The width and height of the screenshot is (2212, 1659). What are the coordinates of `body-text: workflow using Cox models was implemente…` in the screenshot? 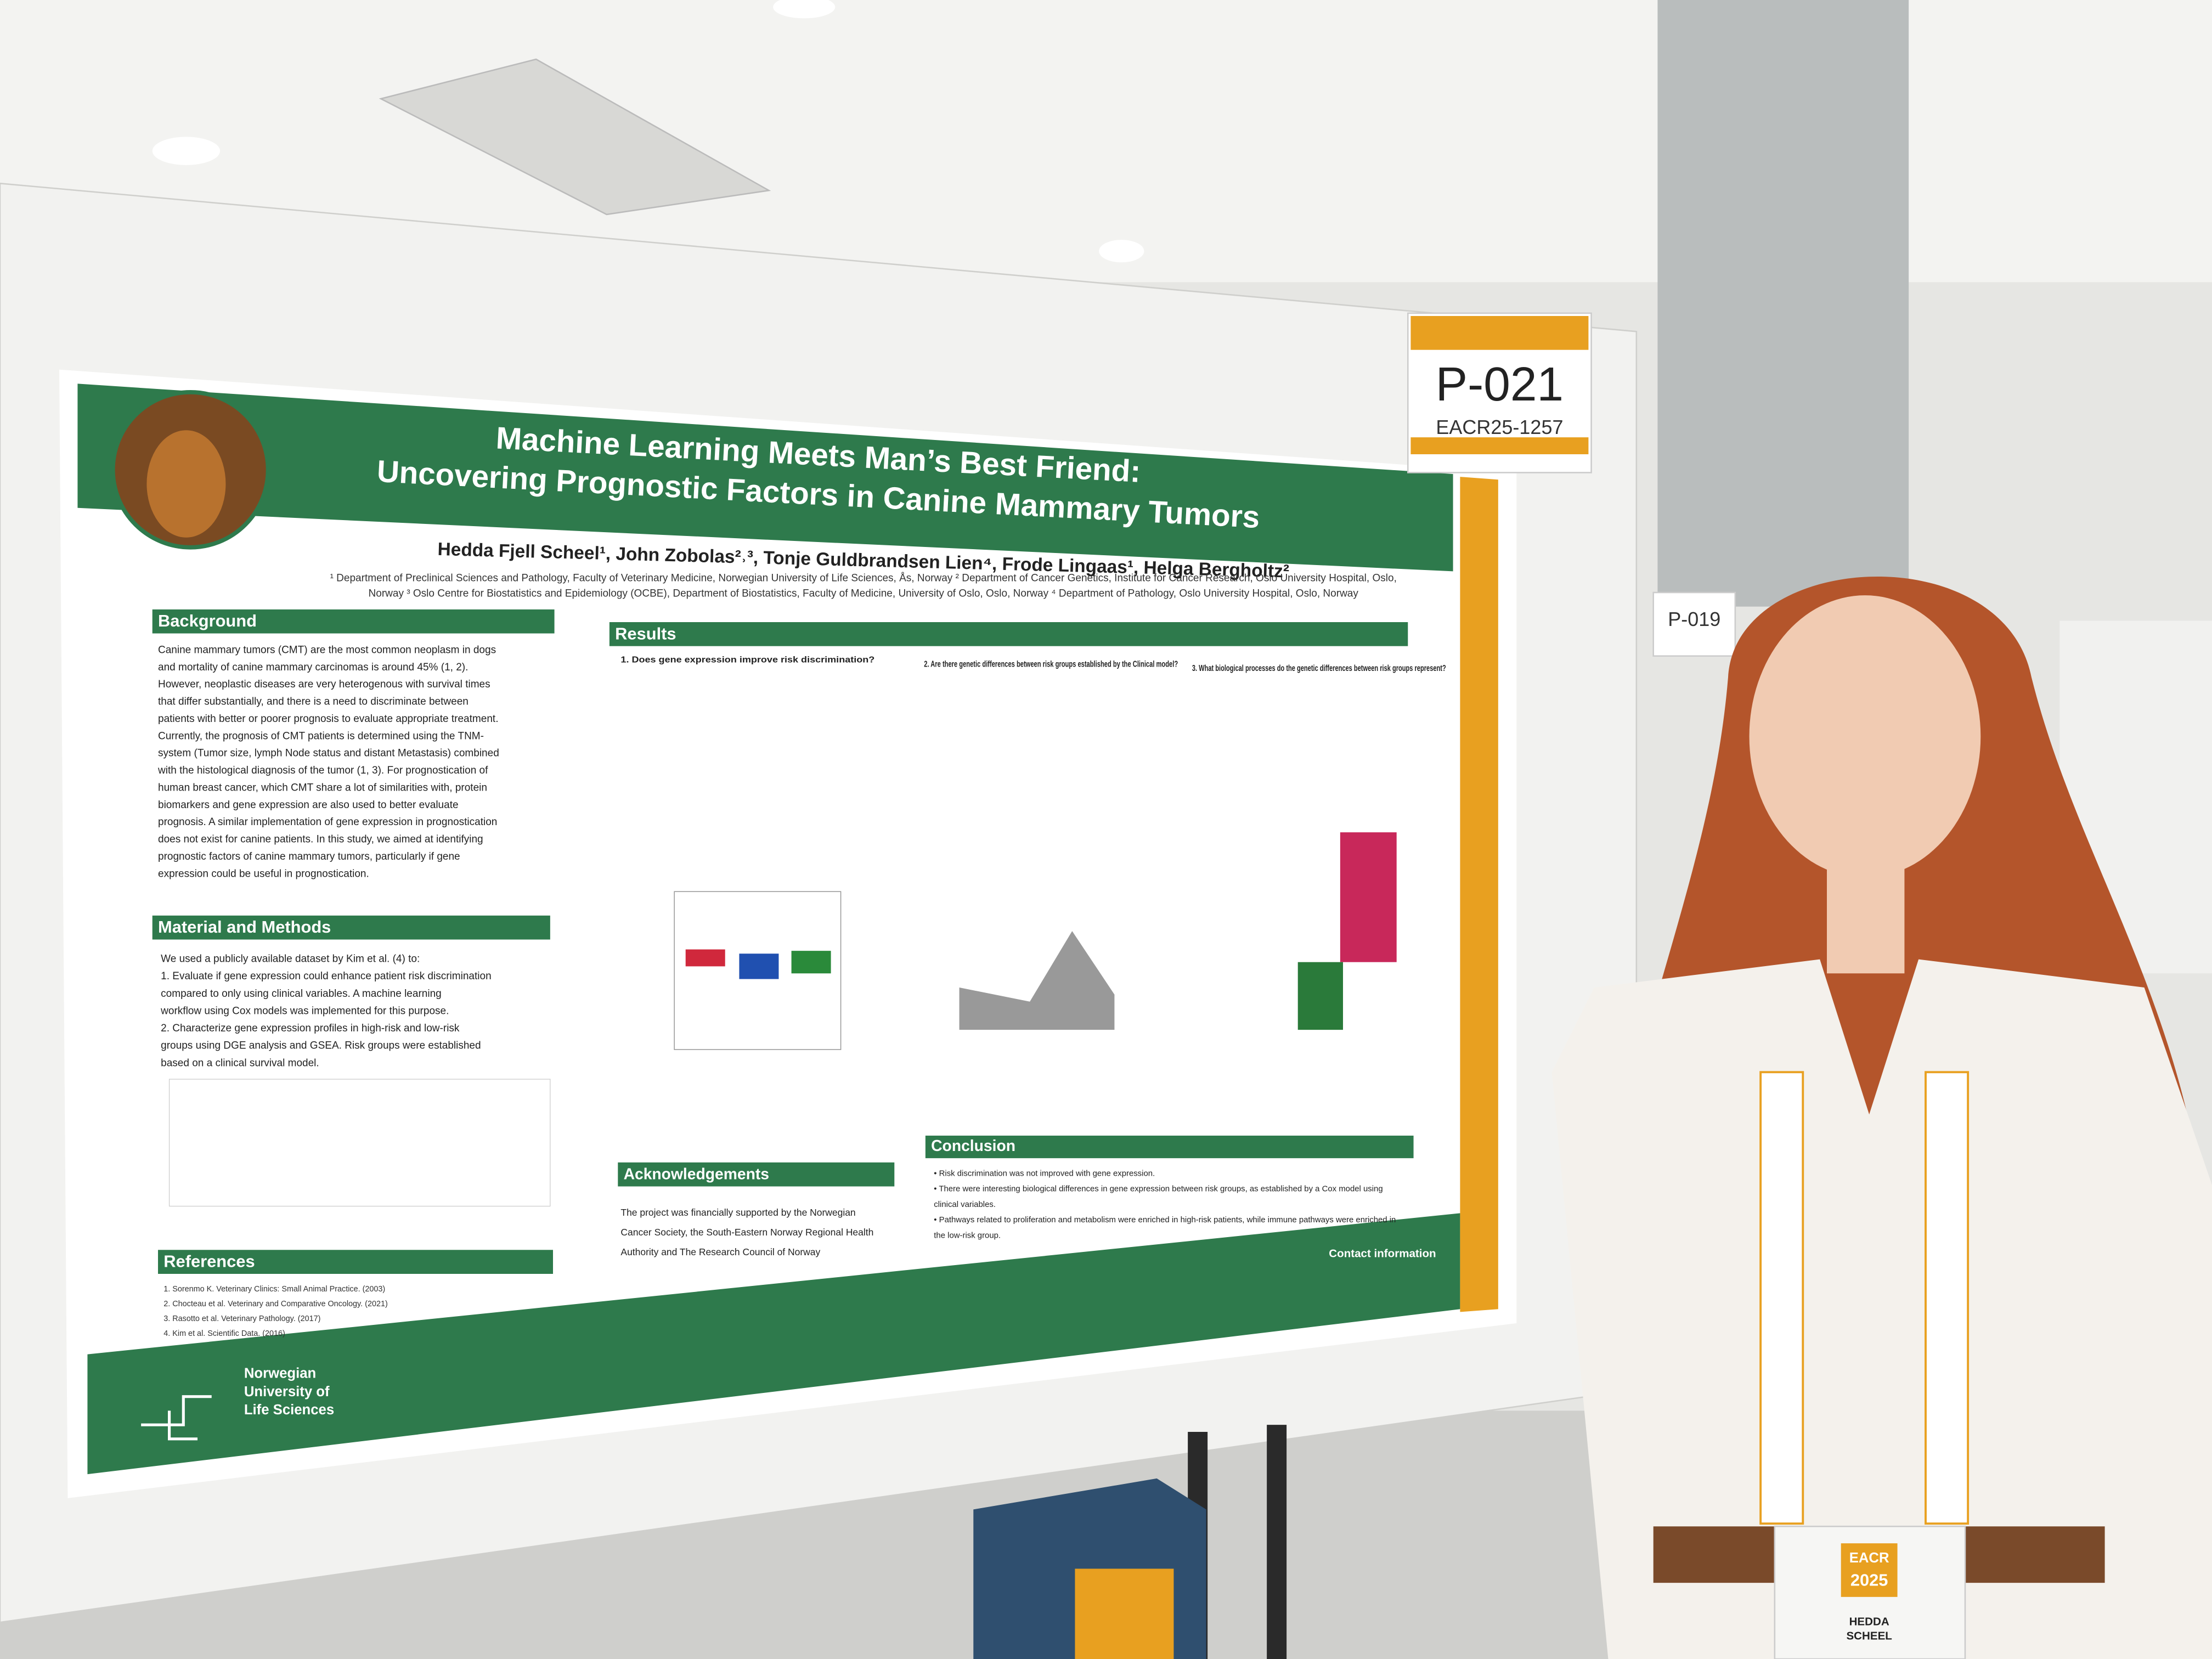 It's located at (304, 1011).